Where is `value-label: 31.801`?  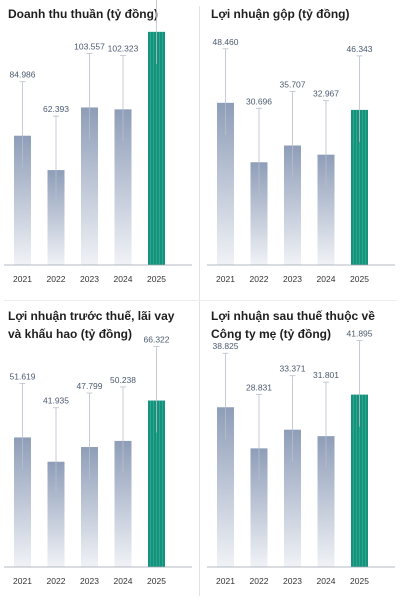
value-label: 31.801 is located at coordinates (326, 375).